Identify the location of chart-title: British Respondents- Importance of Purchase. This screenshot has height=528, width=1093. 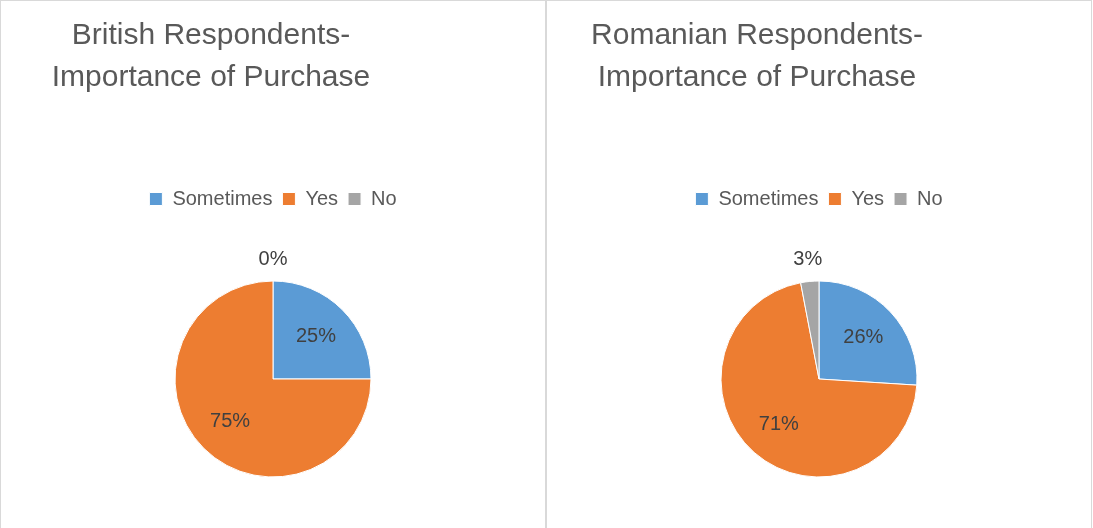
(211, 55).